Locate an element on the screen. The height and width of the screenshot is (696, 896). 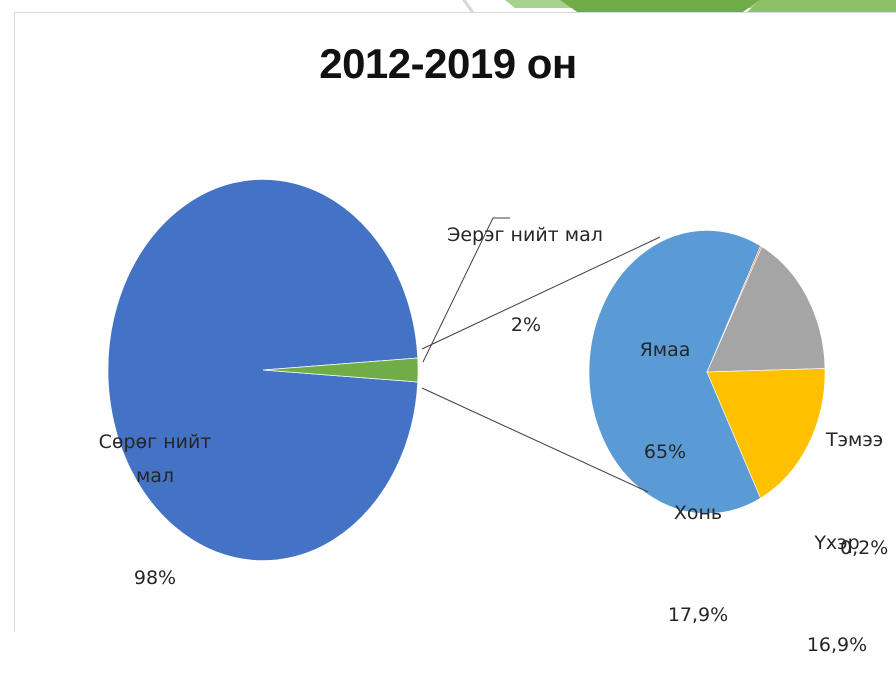
label-value-temee: 0,2% is located at coordinates (864, 548).